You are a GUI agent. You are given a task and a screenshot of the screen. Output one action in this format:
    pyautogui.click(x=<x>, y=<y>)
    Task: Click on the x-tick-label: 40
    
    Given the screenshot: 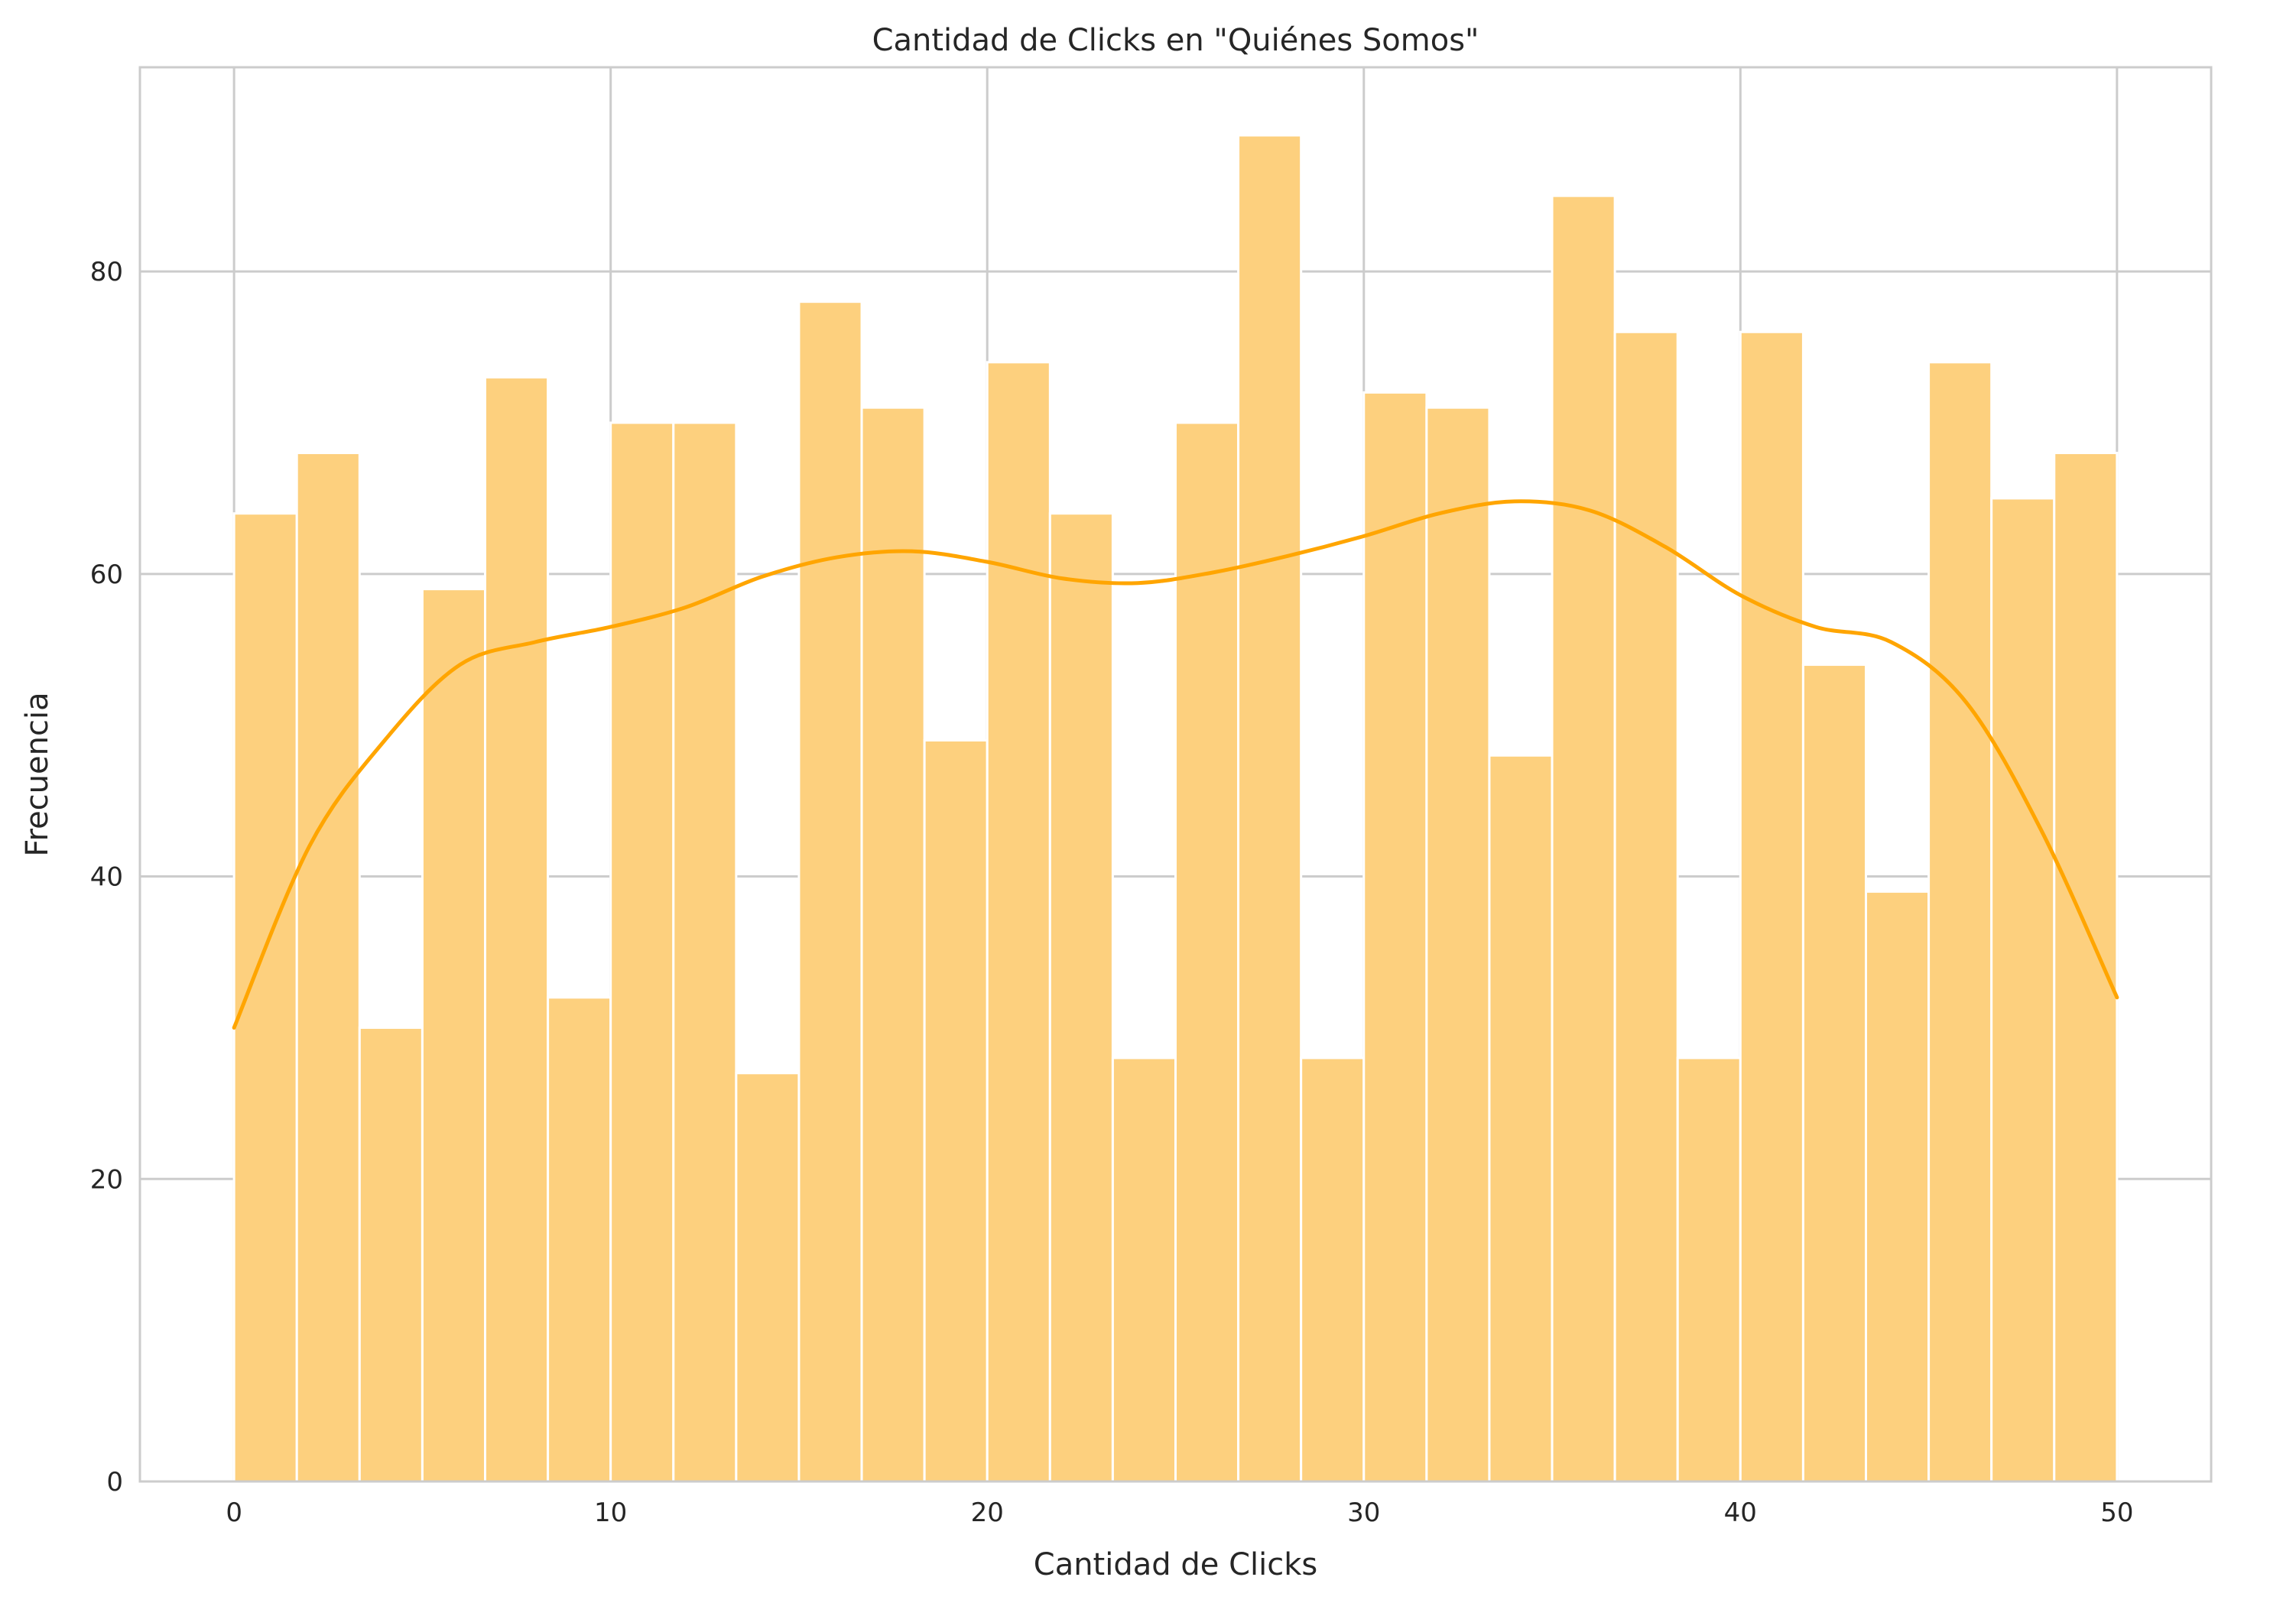 What is the action you would take?
    pyautogui.click(x=1740, y=1513)
    